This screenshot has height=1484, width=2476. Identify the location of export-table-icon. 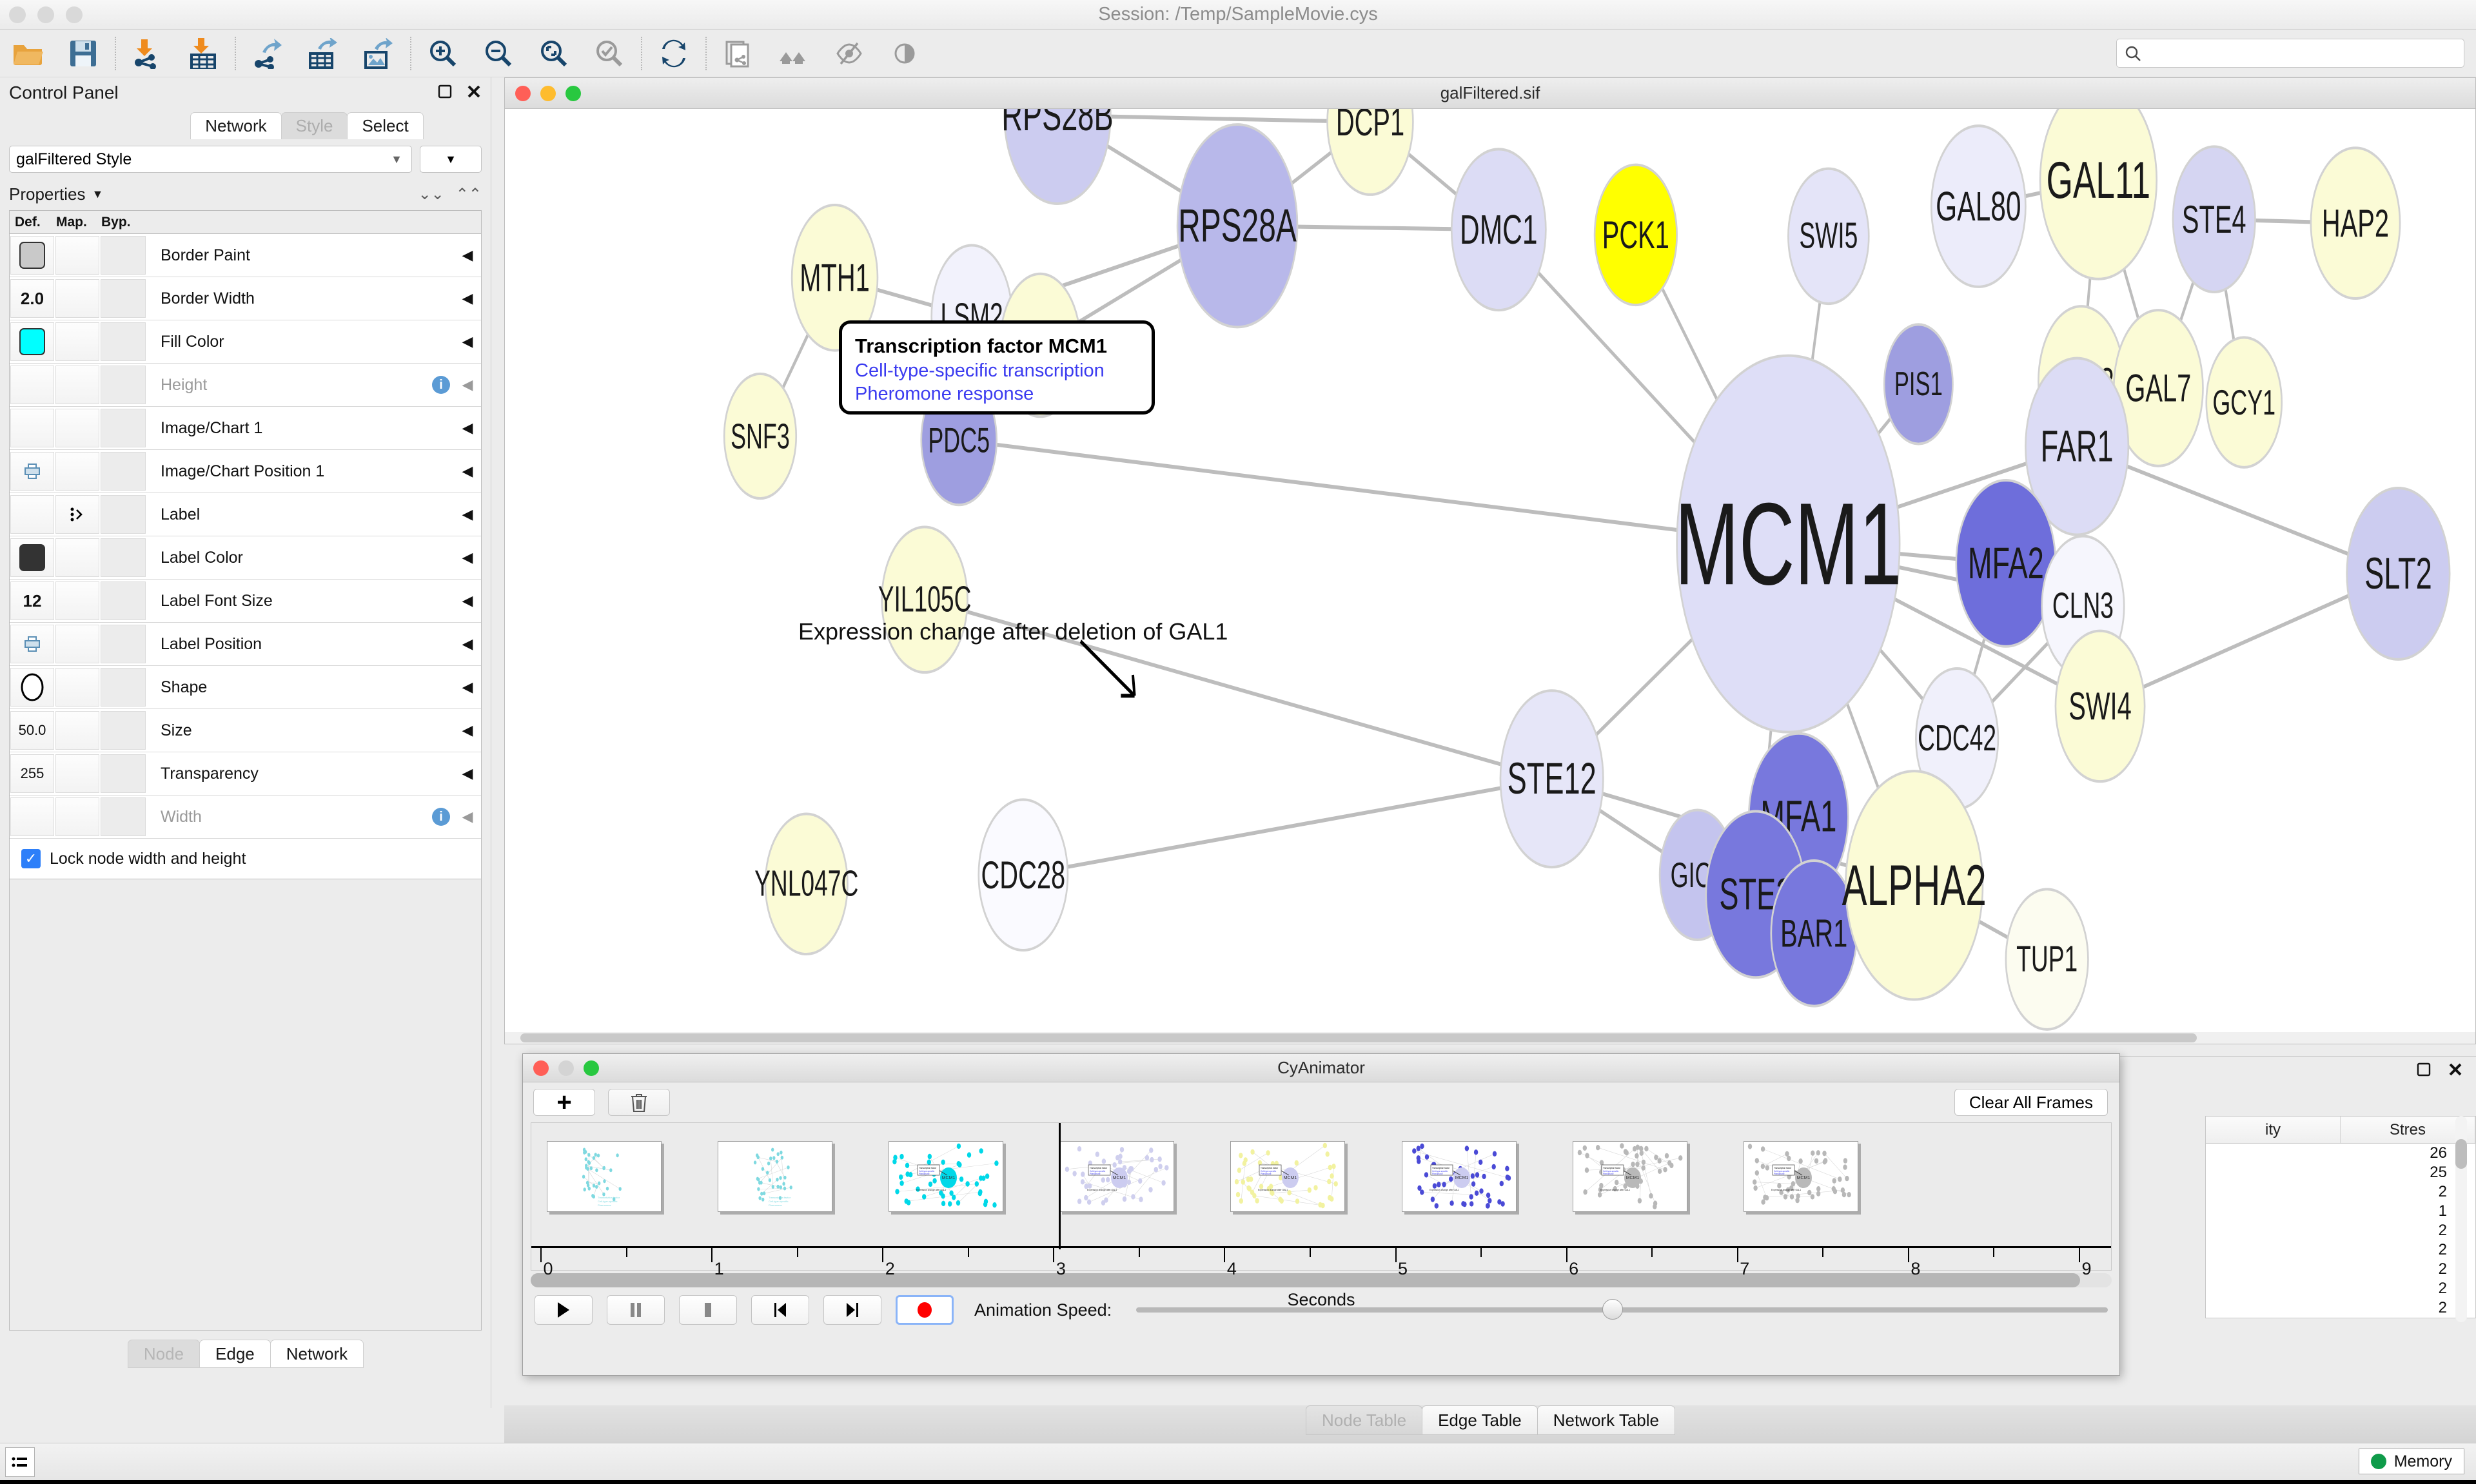
(323, 53).